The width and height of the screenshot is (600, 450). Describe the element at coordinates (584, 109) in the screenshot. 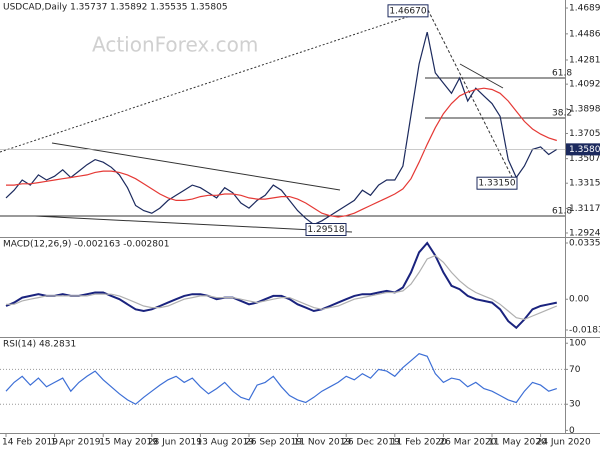

I see `y-tick-label: 1.38980` at that location.